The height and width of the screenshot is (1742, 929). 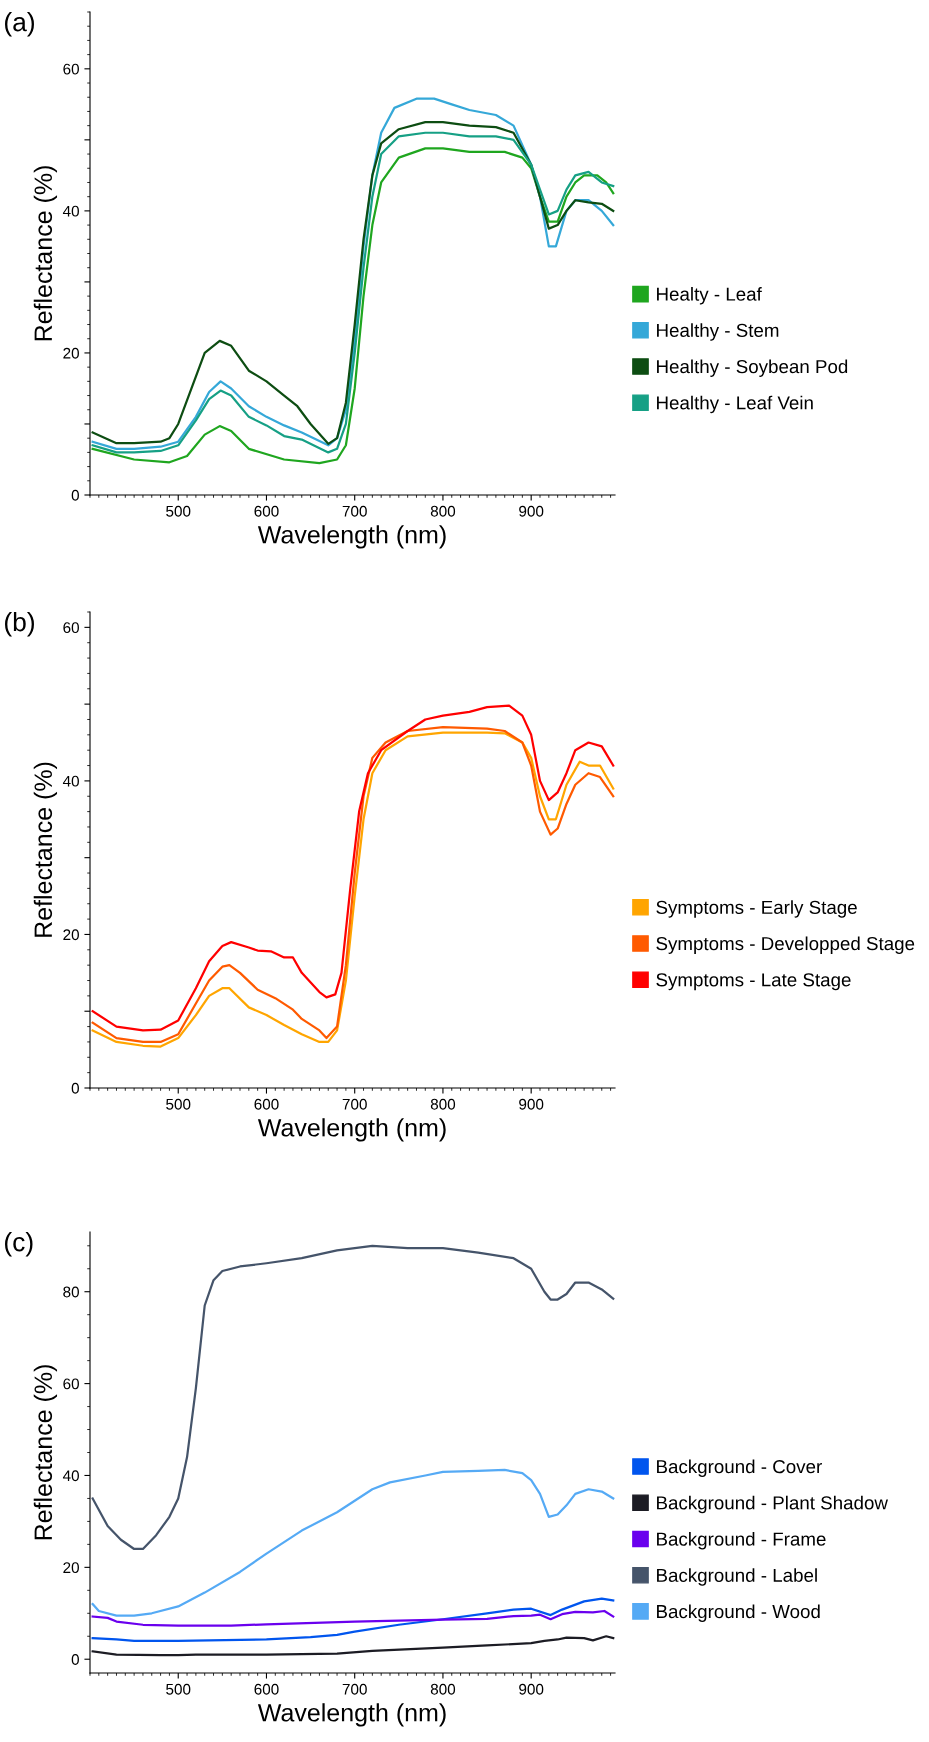 What do you see at coordinates (737, 1577) in the screenshot?
I see `legend-label: Background - Label` at bounding box center [737, 1577].